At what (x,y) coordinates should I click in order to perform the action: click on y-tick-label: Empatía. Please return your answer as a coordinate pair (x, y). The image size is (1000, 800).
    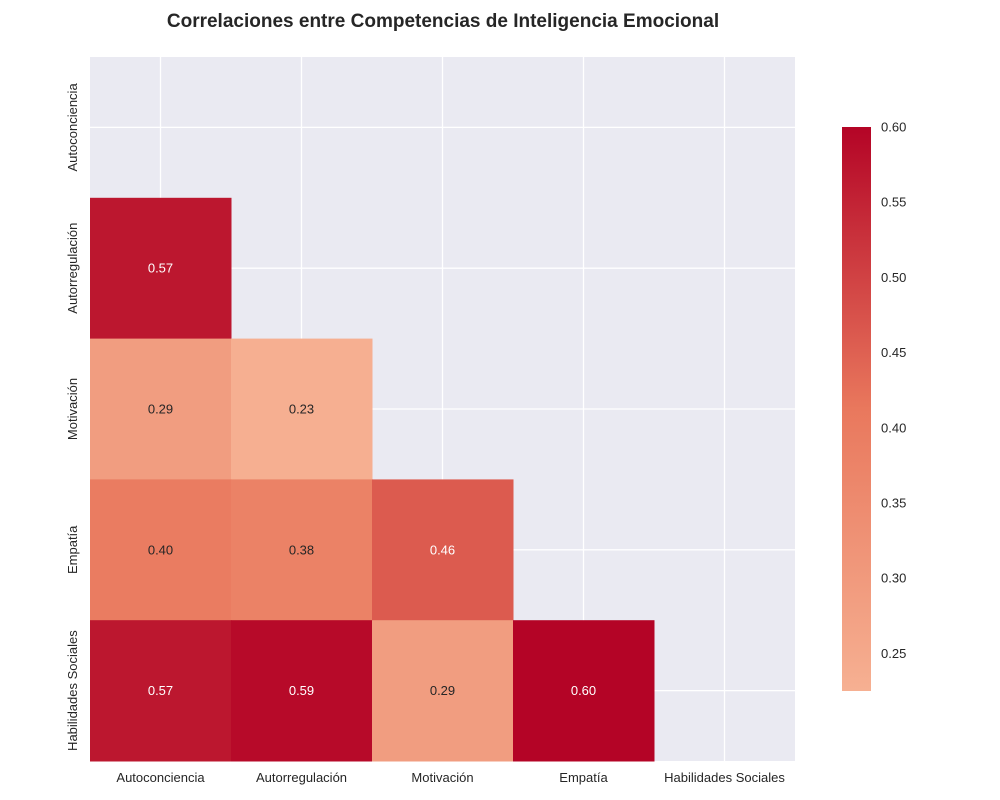
    Looking at the image, I should click on (72, 549).